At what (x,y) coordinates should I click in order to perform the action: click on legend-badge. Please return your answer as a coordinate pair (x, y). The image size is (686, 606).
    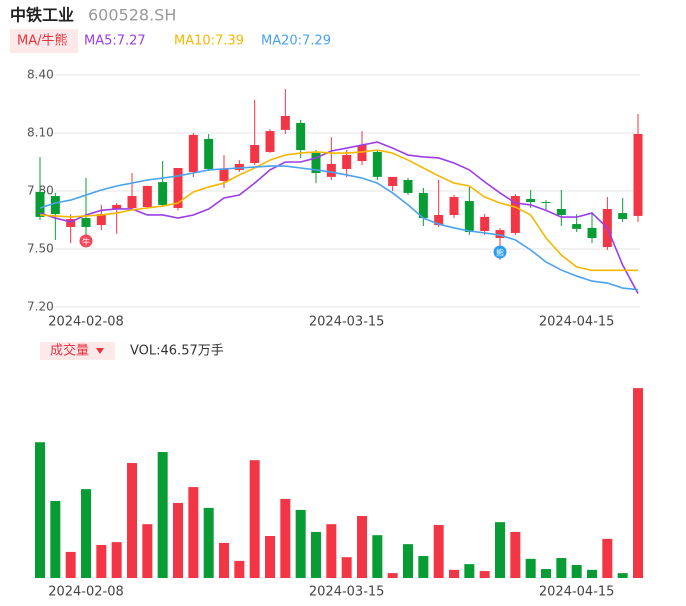
    Looking at the image, I should click on (44, 41).